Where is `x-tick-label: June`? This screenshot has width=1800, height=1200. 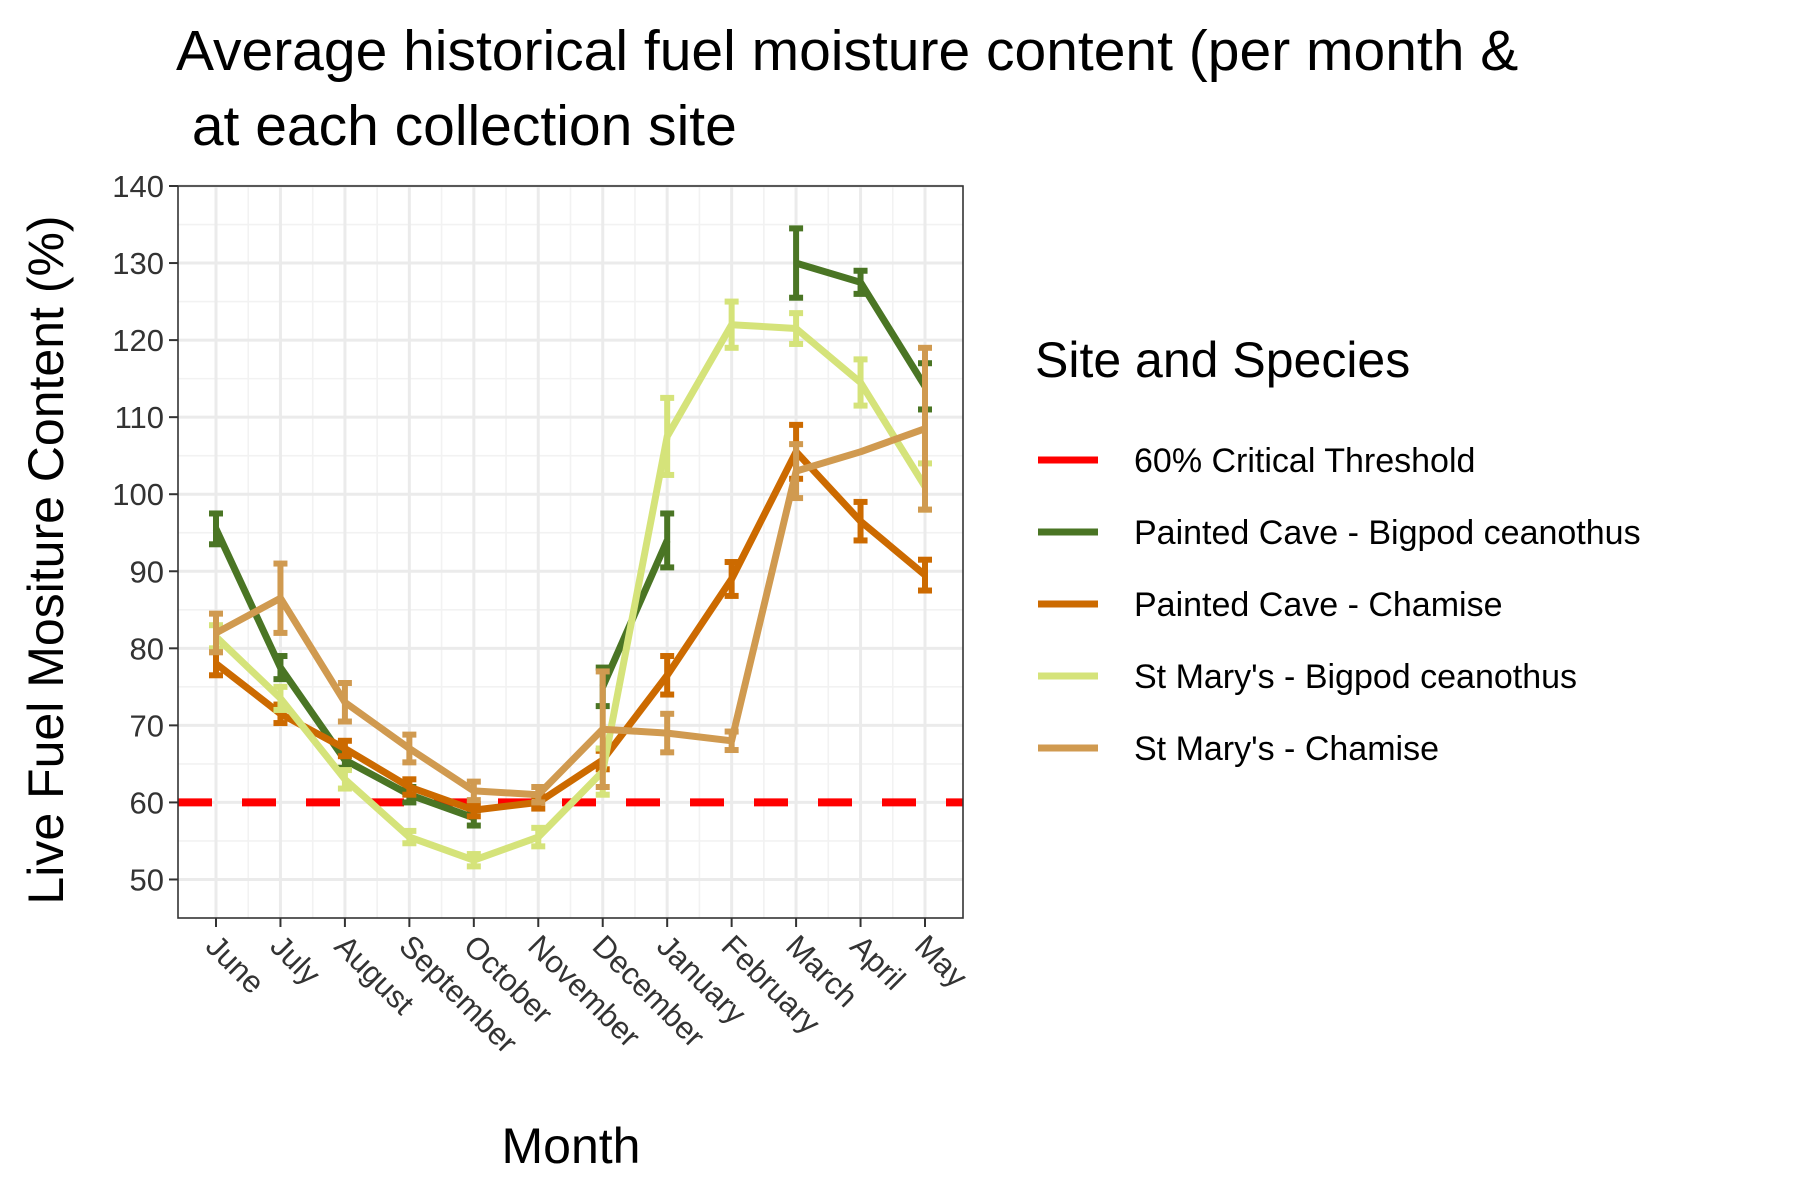
x-tick-label: June is located at coordinates (235, 964).